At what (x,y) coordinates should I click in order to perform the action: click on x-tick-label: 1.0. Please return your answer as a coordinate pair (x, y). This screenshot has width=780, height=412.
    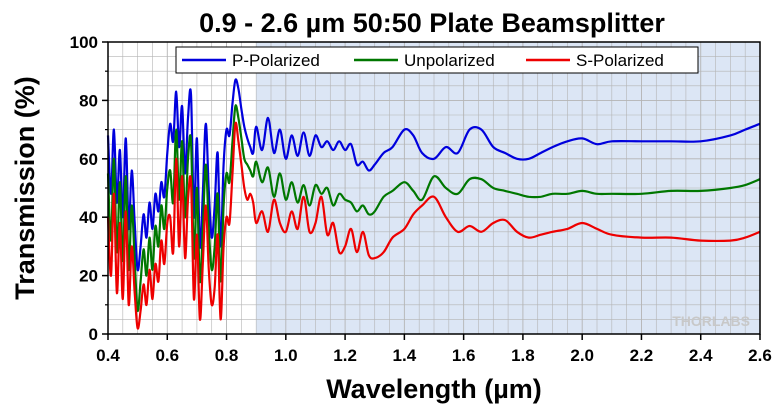
    Looking at the image, I should click on (286, 355).